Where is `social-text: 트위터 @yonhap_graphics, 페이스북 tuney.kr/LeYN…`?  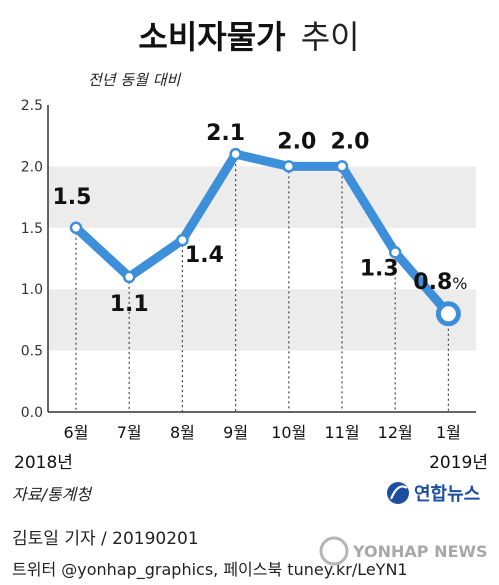 social-text: 트위터 @yonhap_graphics, 페이스북 tuney.kr/LeYN… is located at coordinates (210, 570).